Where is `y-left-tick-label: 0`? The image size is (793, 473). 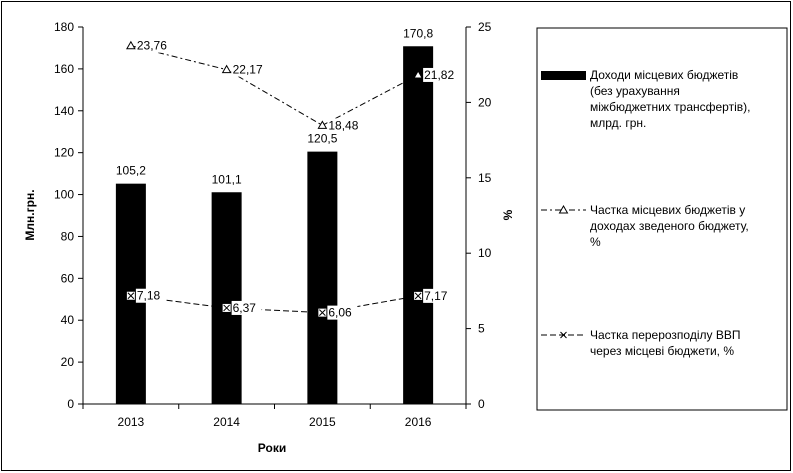
y-left-tick-label: 0 is located at coordinates (70, 404).